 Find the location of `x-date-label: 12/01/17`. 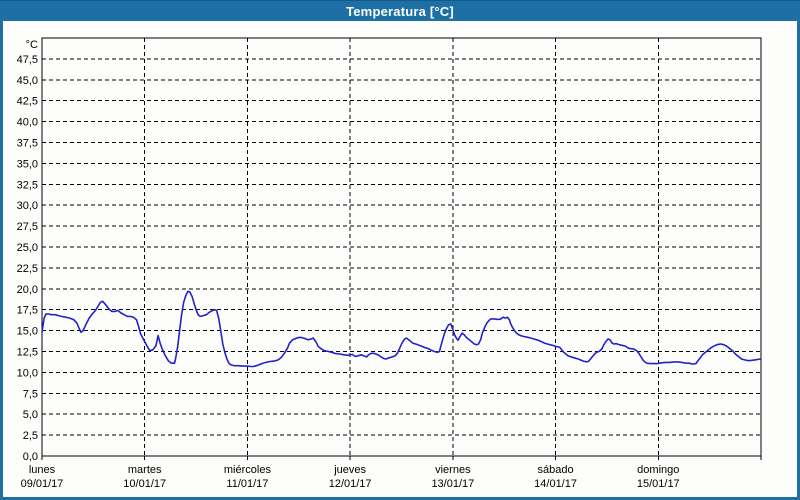

x-date-label: 12/01/17 is located at coordinates (350, 484).